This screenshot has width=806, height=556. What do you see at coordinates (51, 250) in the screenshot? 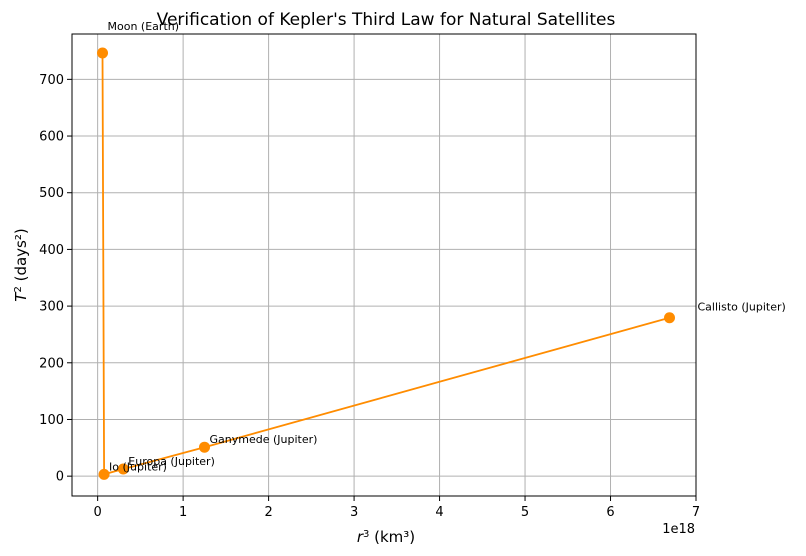
I see `y-tick-label: 400` at bounding box center [51, 250].